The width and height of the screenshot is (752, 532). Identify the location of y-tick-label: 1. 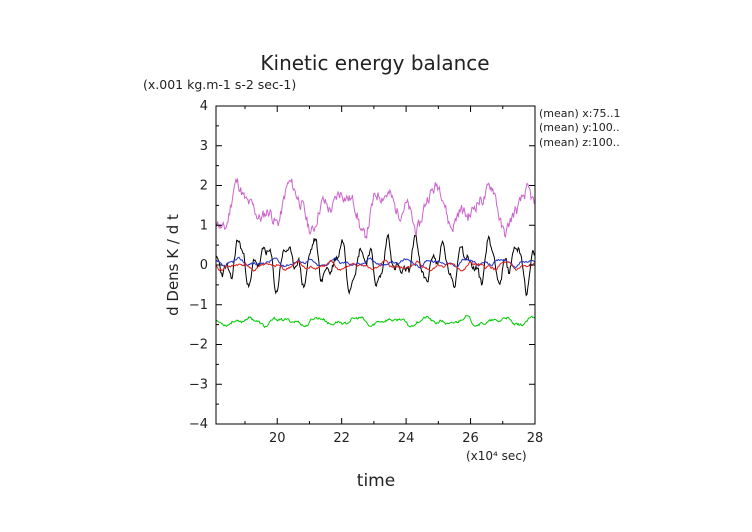
(204, 225).